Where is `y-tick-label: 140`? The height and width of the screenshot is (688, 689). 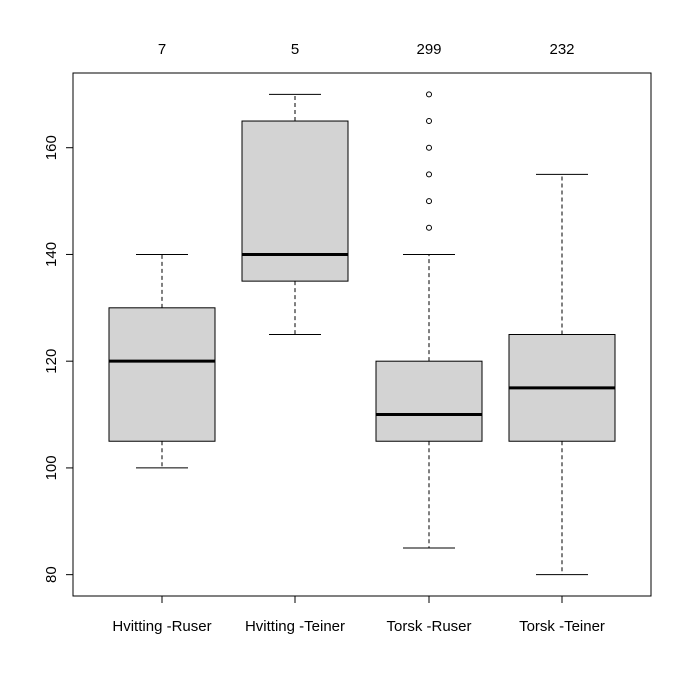 y-tick-label: 140 is located at coordinates (51, 254).